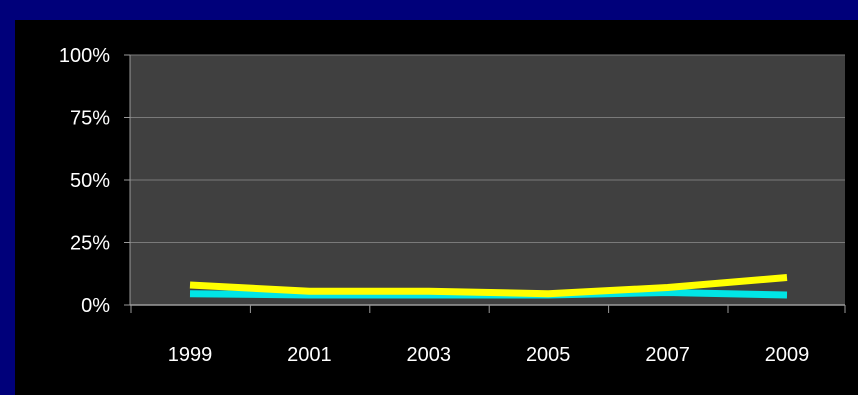 This screenshot has height=395, width=858. Describe the element at coordinates (90, 181) in the screenshot. I see `y-tick-label: 50%` at that location.